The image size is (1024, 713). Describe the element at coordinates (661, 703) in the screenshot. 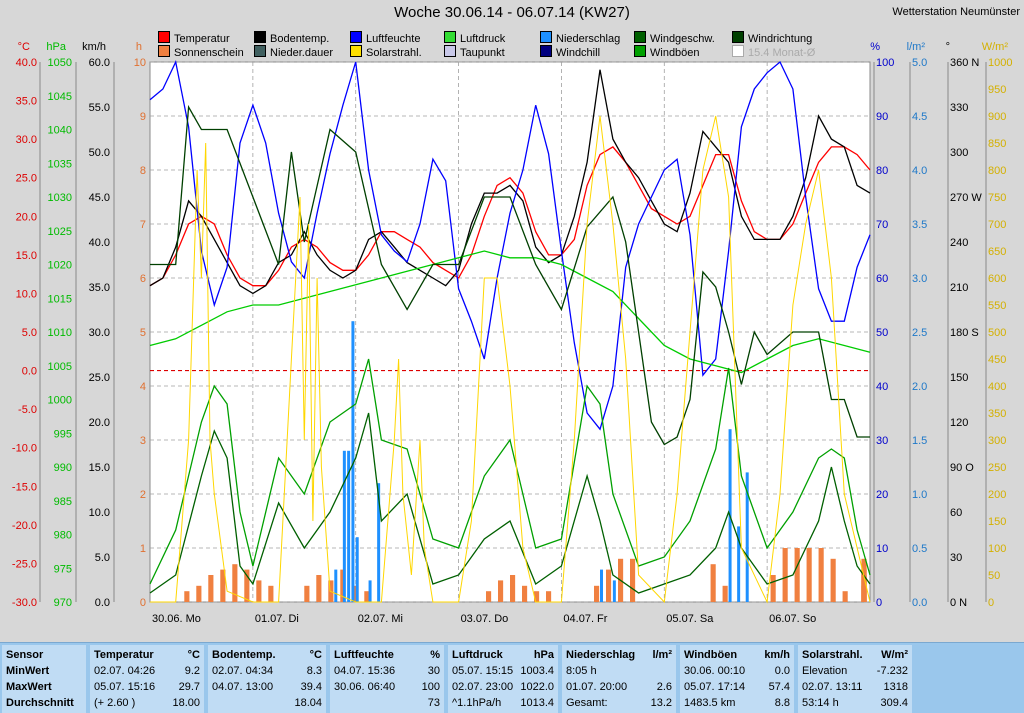

I see `stats-avg-value: 13.2` at that location.